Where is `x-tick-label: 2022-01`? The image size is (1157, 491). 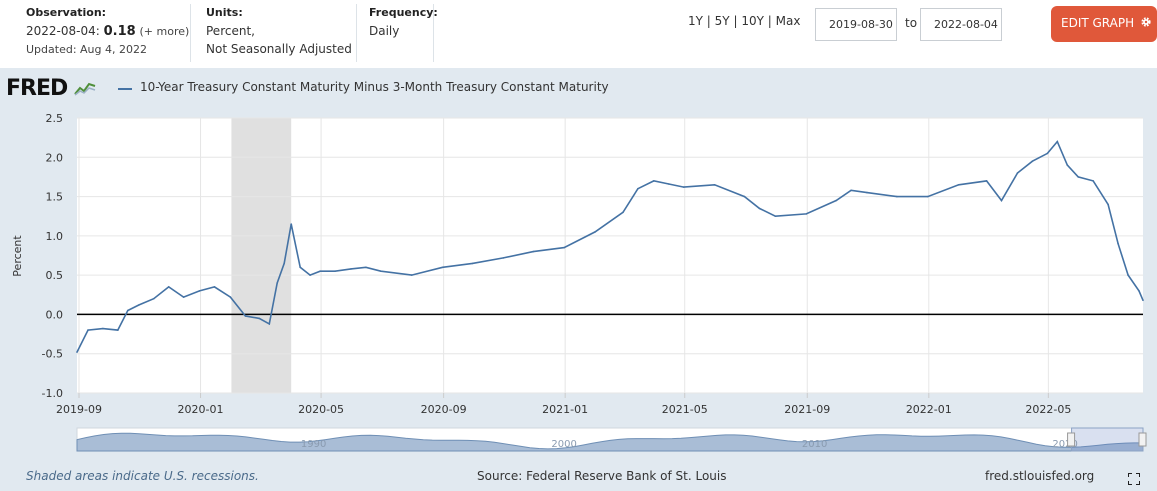
x-tick-label: 2022-01 is located at coordinates (929, 409).